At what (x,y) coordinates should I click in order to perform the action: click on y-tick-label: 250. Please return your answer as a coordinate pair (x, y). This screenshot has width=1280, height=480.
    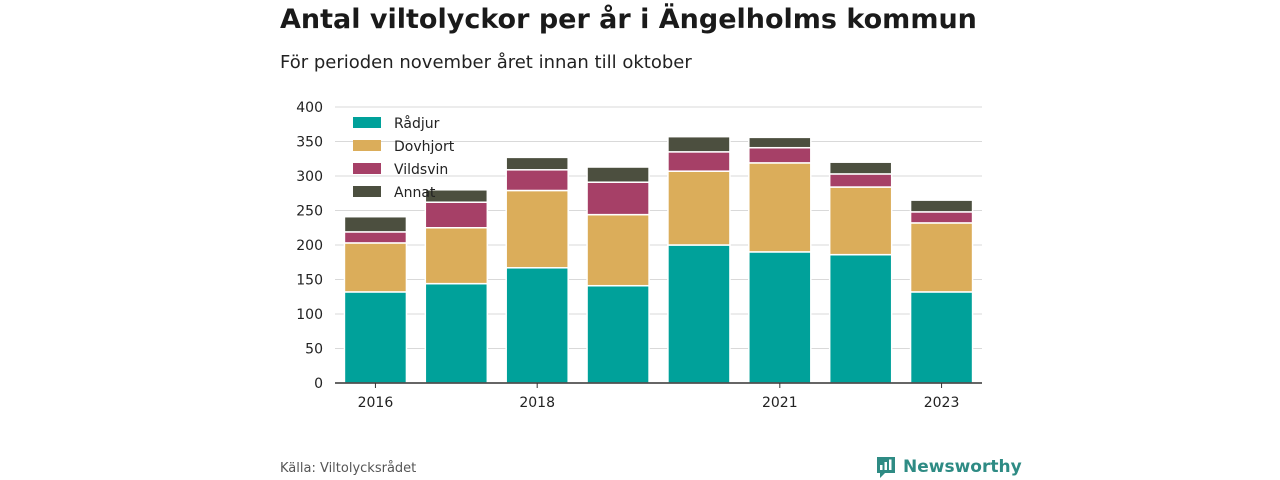
    Looking at the image, I should click on (309, 212).